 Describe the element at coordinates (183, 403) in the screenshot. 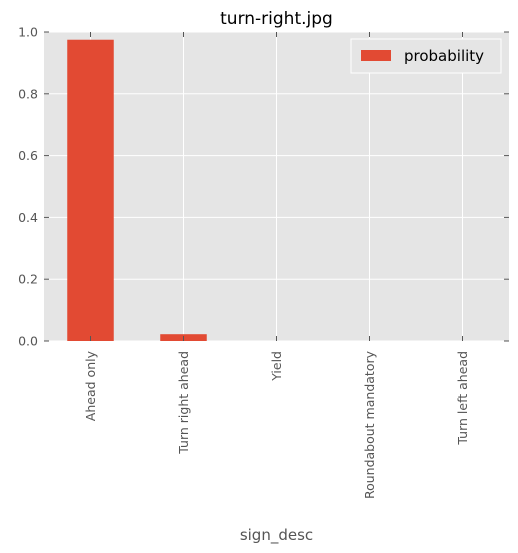

I see `x-tick-label: Turn right ahead` at that location.